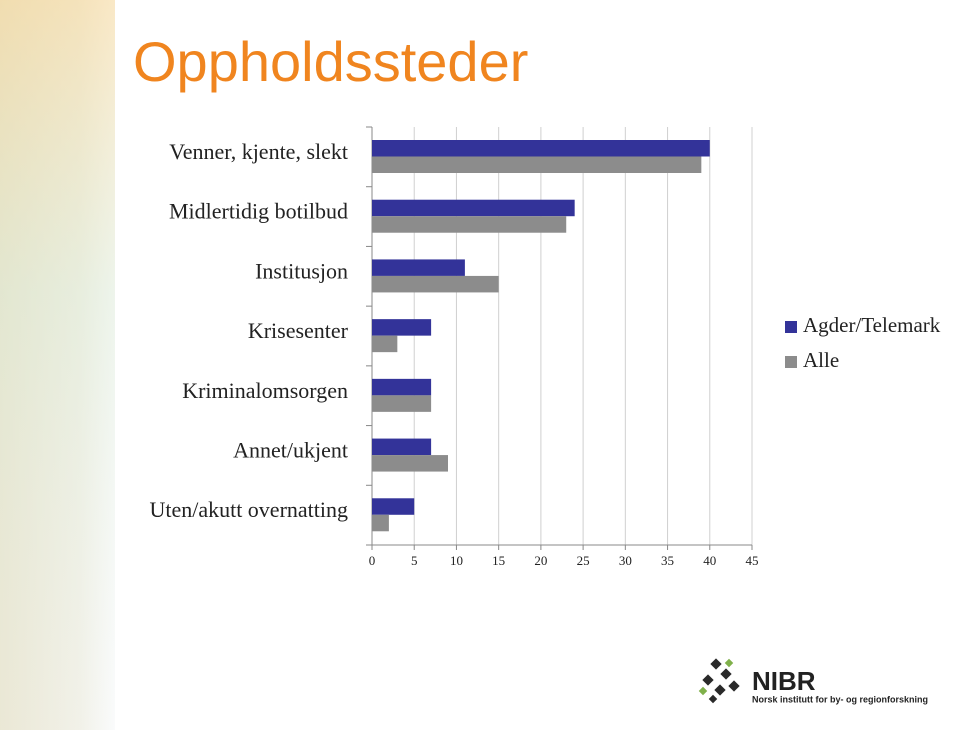 Image resolution: width=960 pixels, height=730 pixels. I want to click on category-label: Kriminalomsorgen, so click(265, 390).